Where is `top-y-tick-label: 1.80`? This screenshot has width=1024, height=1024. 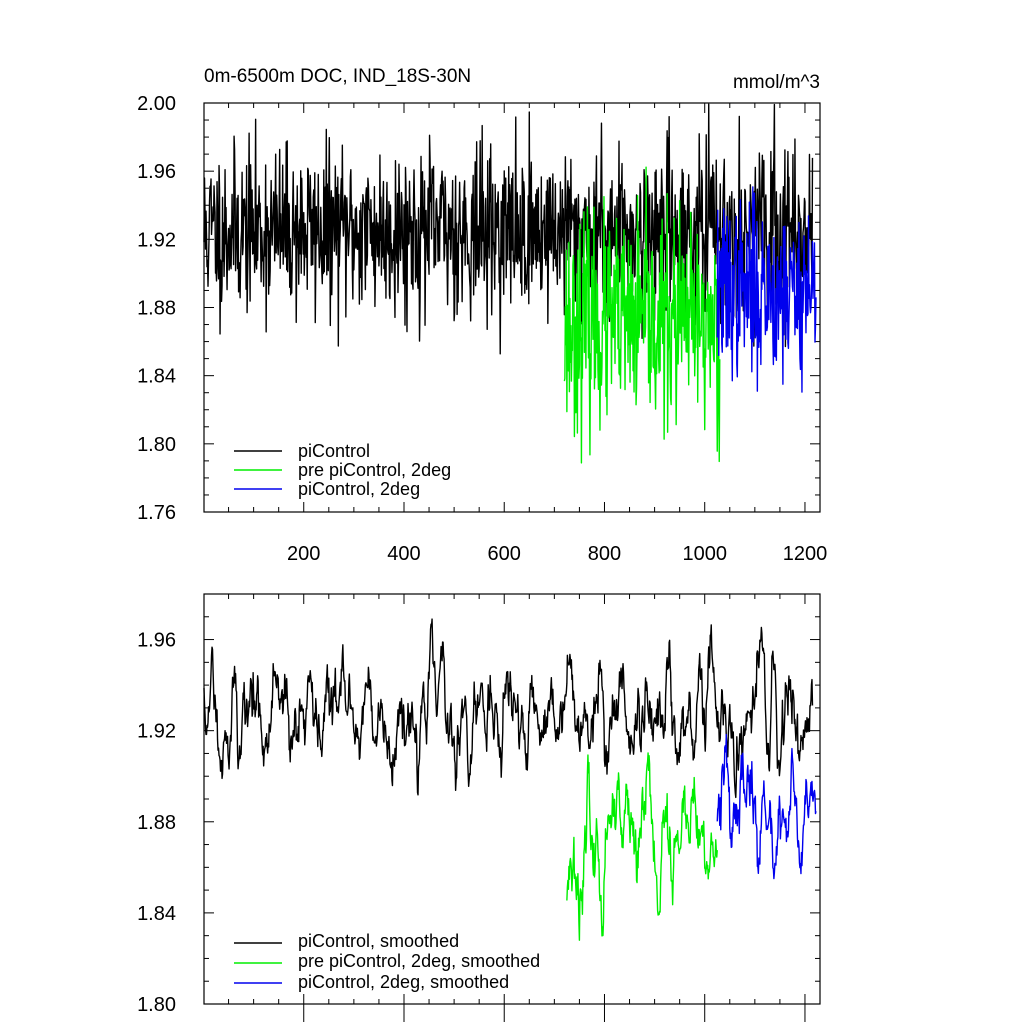 top-y-tick-label: 1.80 is located at coordinates (156, 445).